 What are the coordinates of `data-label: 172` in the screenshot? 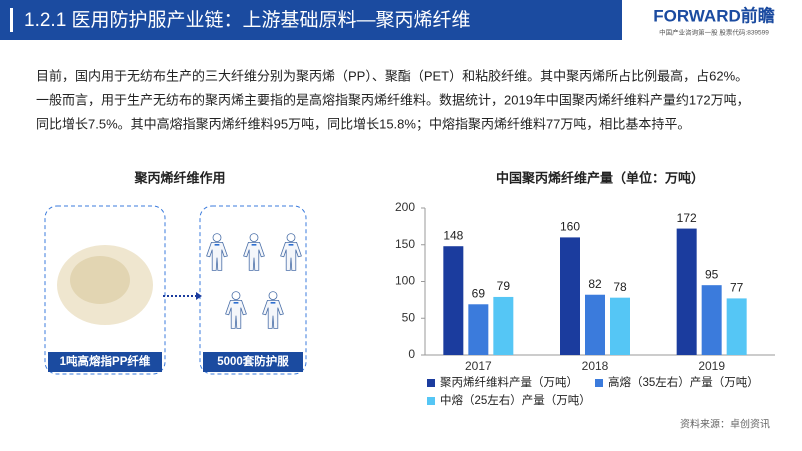 It's located at (687, 218).